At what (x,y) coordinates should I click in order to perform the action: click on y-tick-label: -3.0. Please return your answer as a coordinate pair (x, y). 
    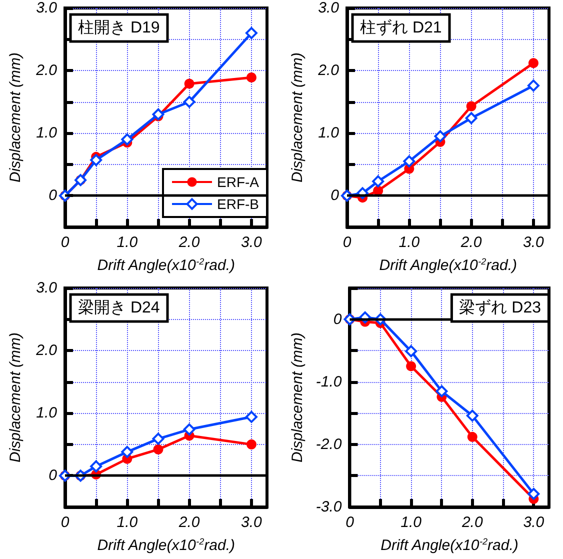
    Looking at the image, I should click on (329, 507).